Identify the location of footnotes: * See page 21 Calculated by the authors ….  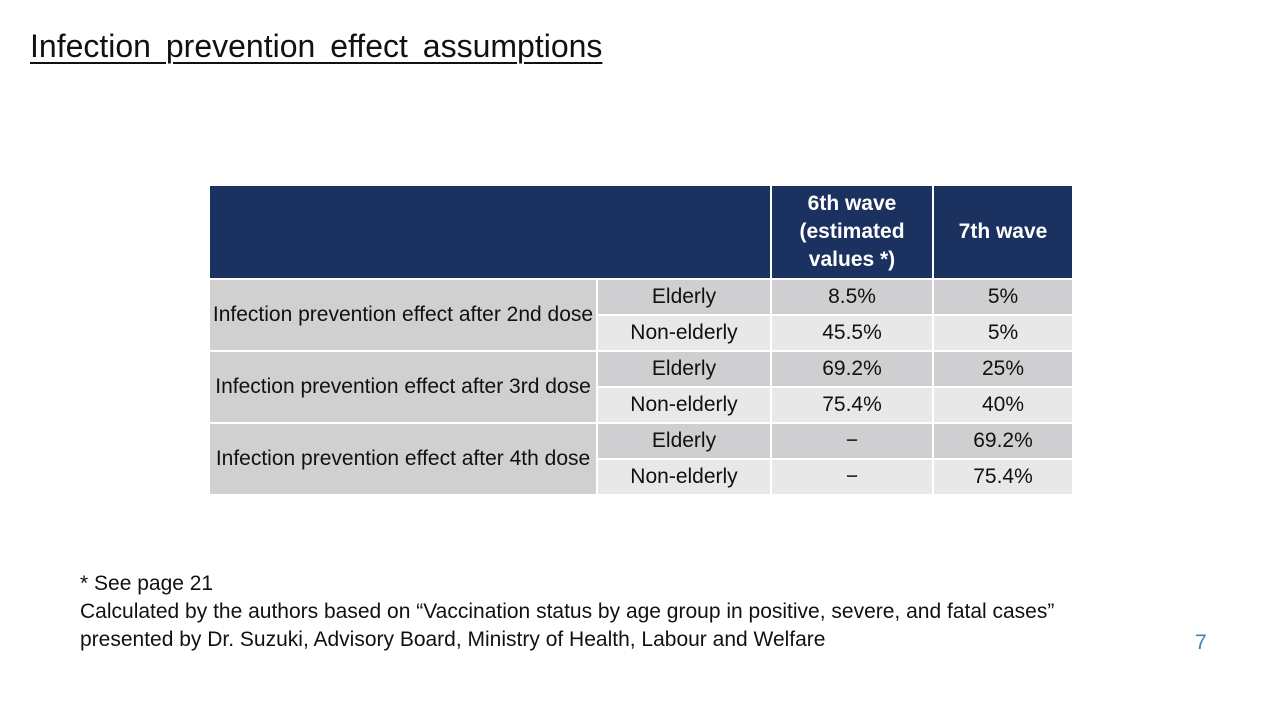
(567, 612).